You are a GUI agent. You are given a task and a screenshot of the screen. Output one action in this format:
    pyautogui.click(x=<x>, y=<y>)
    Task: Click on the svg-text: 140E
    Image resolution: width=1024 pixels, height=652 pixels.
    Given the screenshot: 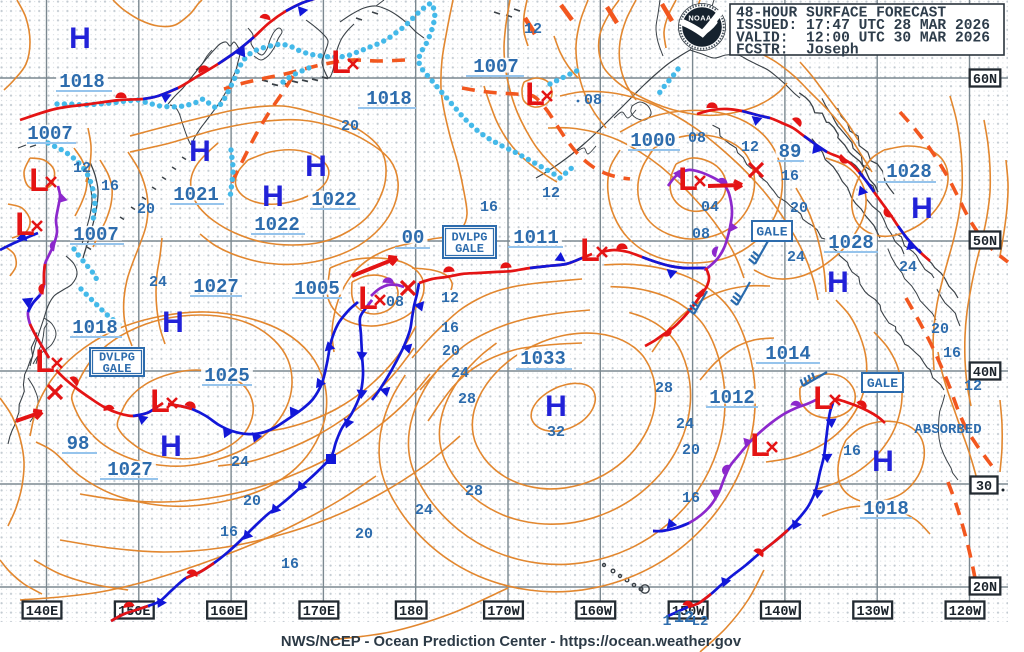 What is the action you would take?
    pyautogui.click(x=42, y=612)
    